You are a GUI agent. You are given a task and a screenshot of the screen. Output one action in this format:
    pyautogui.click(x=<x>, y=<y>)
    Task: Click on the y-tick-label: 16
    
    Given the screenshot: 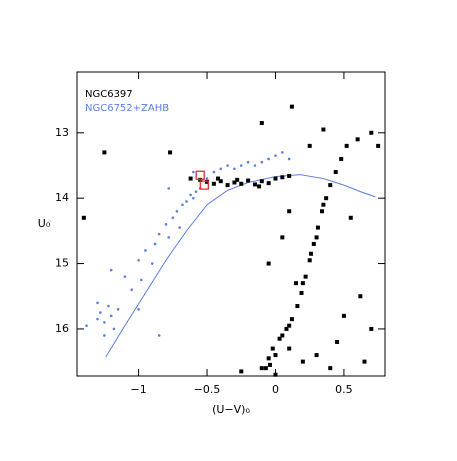 What is the action you would take?
    pyautogui.click(x=62, y=328)
    